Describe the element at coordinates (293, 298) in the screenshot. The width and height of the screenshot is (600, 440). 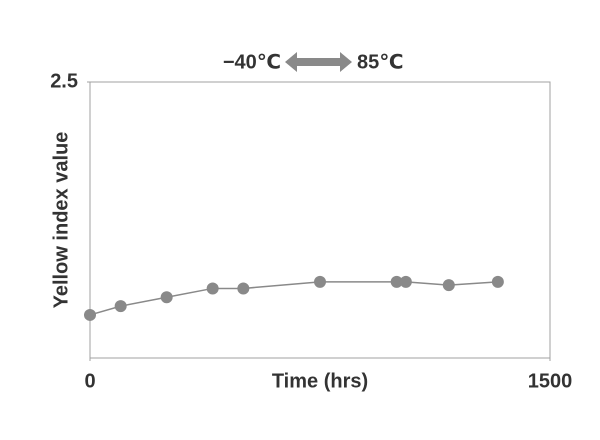
I see `series-line` at that location.